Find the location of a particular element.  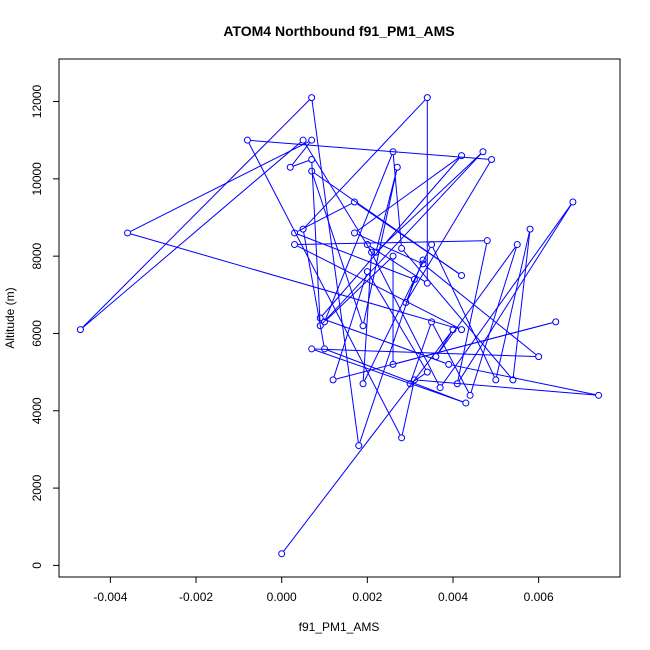

x-tick-label: 0.002 is located at coordinates (367, 597).